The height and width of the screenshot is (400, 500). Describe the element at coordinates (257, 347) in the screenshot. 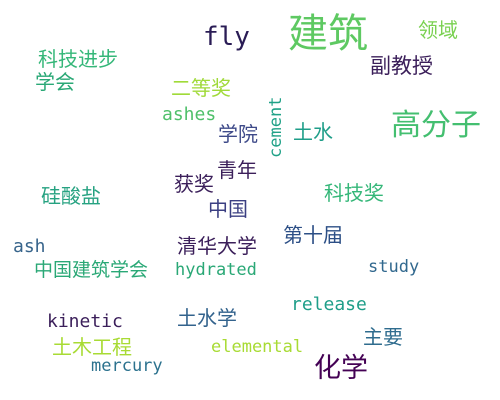

I see `word-elemental: elemental` at that location.